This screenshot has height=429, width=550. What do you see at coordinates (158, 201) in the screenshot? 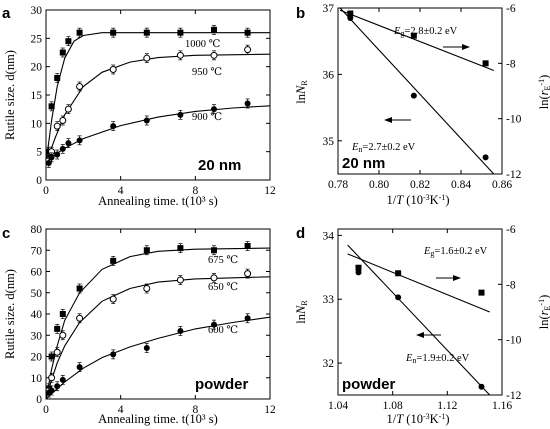
I see `x-axis-label-a: Annealing time. t(10³ s)` at bounding box center [158, 201].